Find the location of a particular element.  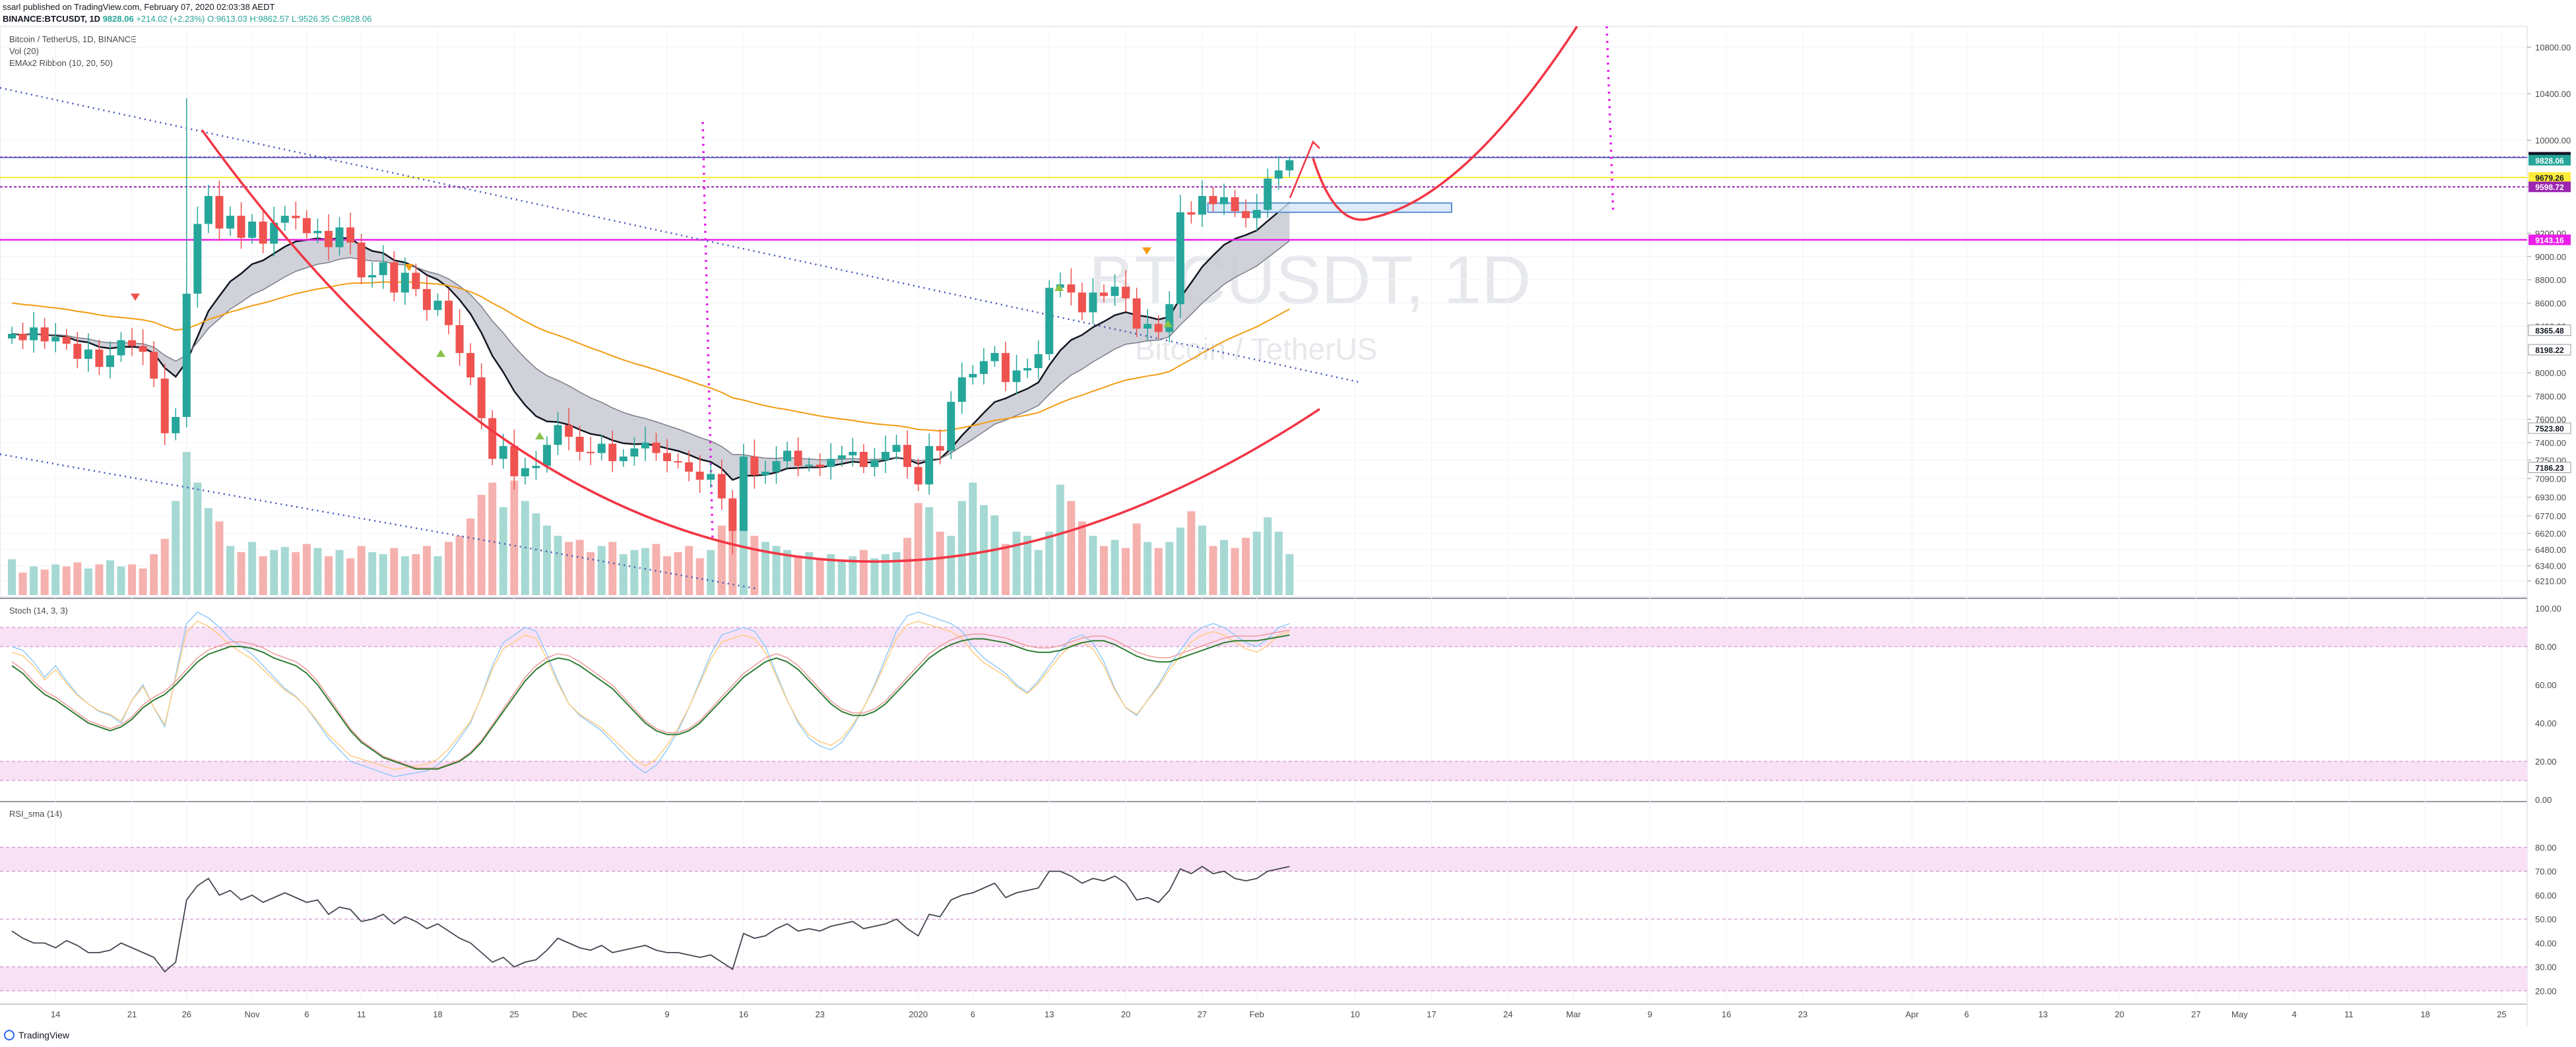

stoch-oversold-band is located at coordinates (1263, 770).